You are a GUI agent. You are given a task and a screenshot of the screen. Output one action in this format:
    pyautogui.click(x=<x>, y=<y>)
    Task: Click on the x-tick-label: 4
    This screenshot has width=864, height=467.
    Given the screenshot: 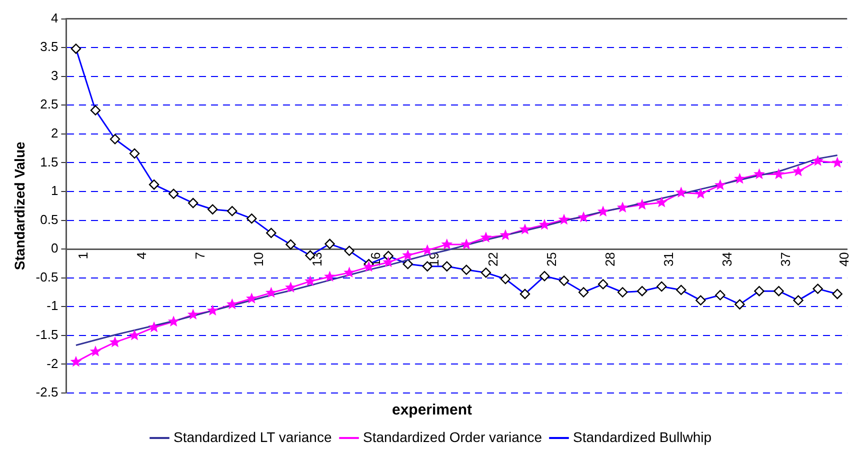 What is the action you would take?
    pyautogui.click(x=141, y=256)
    